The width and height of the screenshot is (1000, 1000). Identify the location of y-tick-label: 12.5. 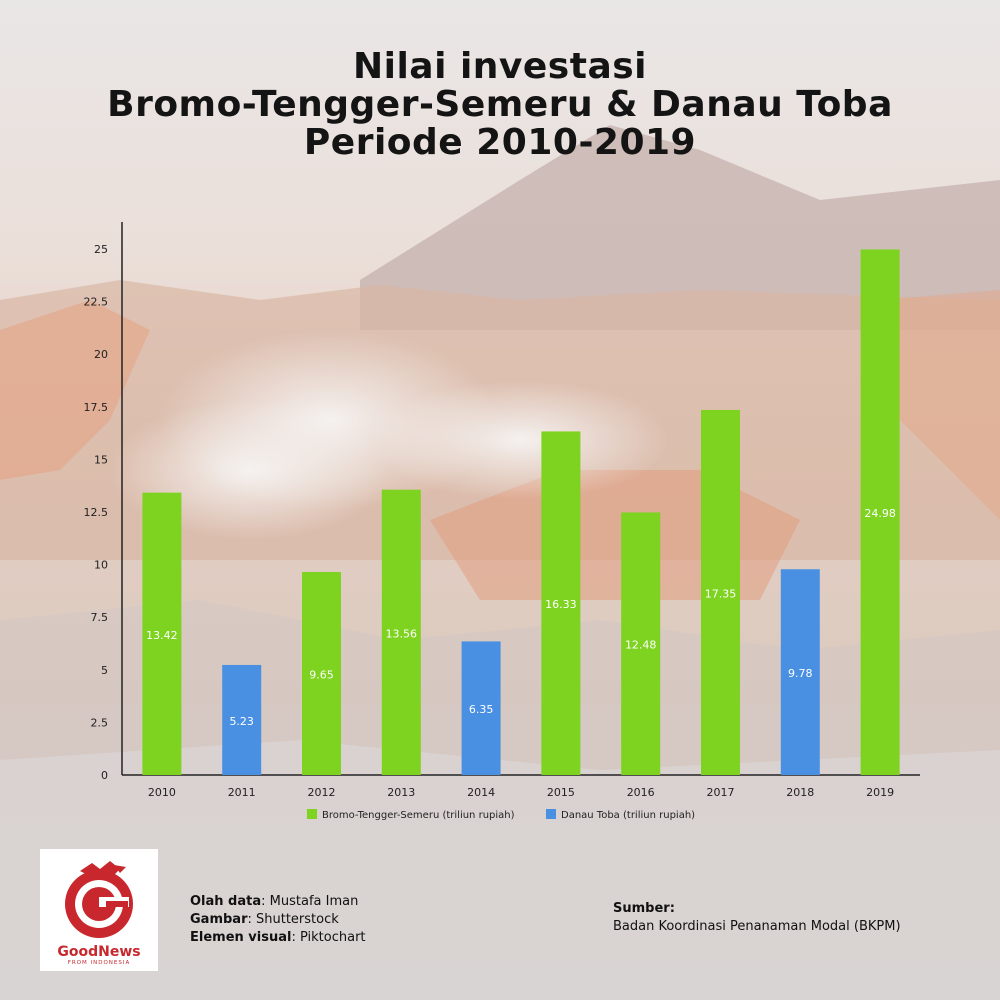
(96, 512).